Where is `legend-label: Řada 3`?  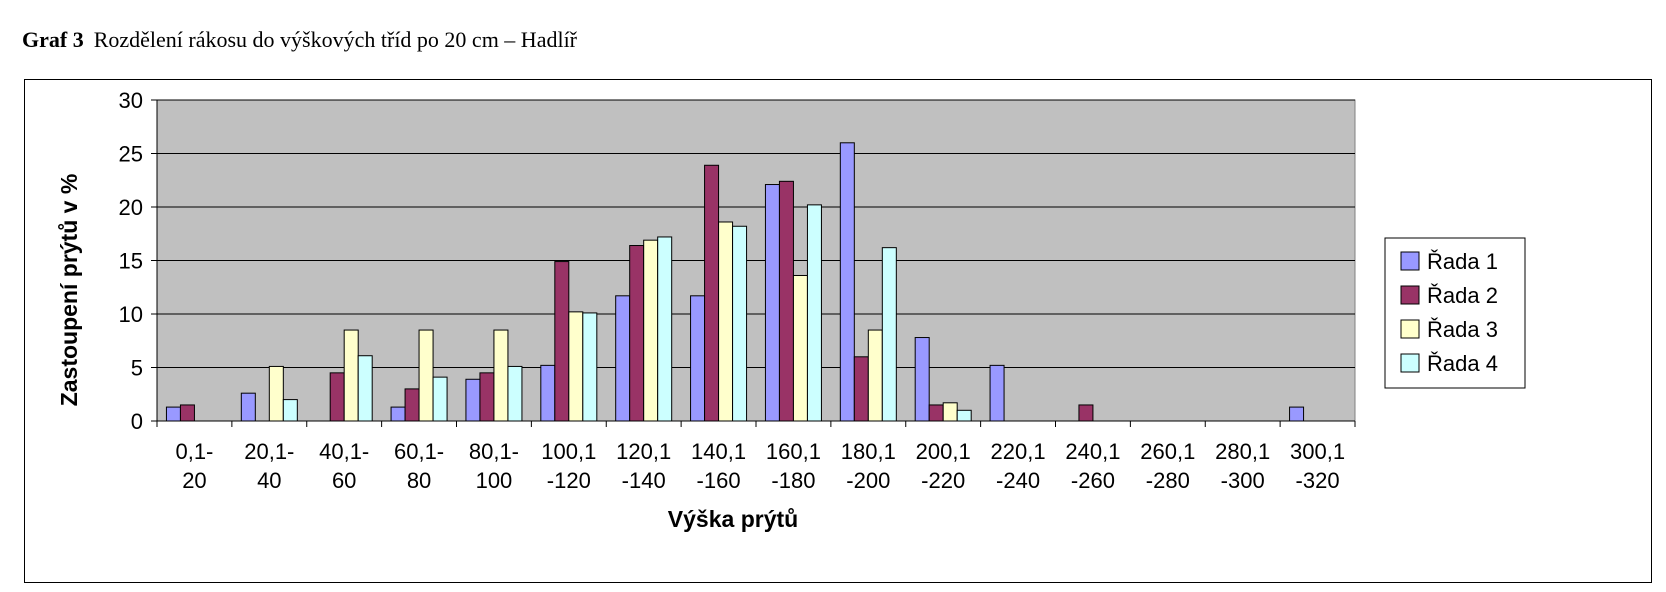
legend-label: Řada 3 is located at coordinates (1462, 329).